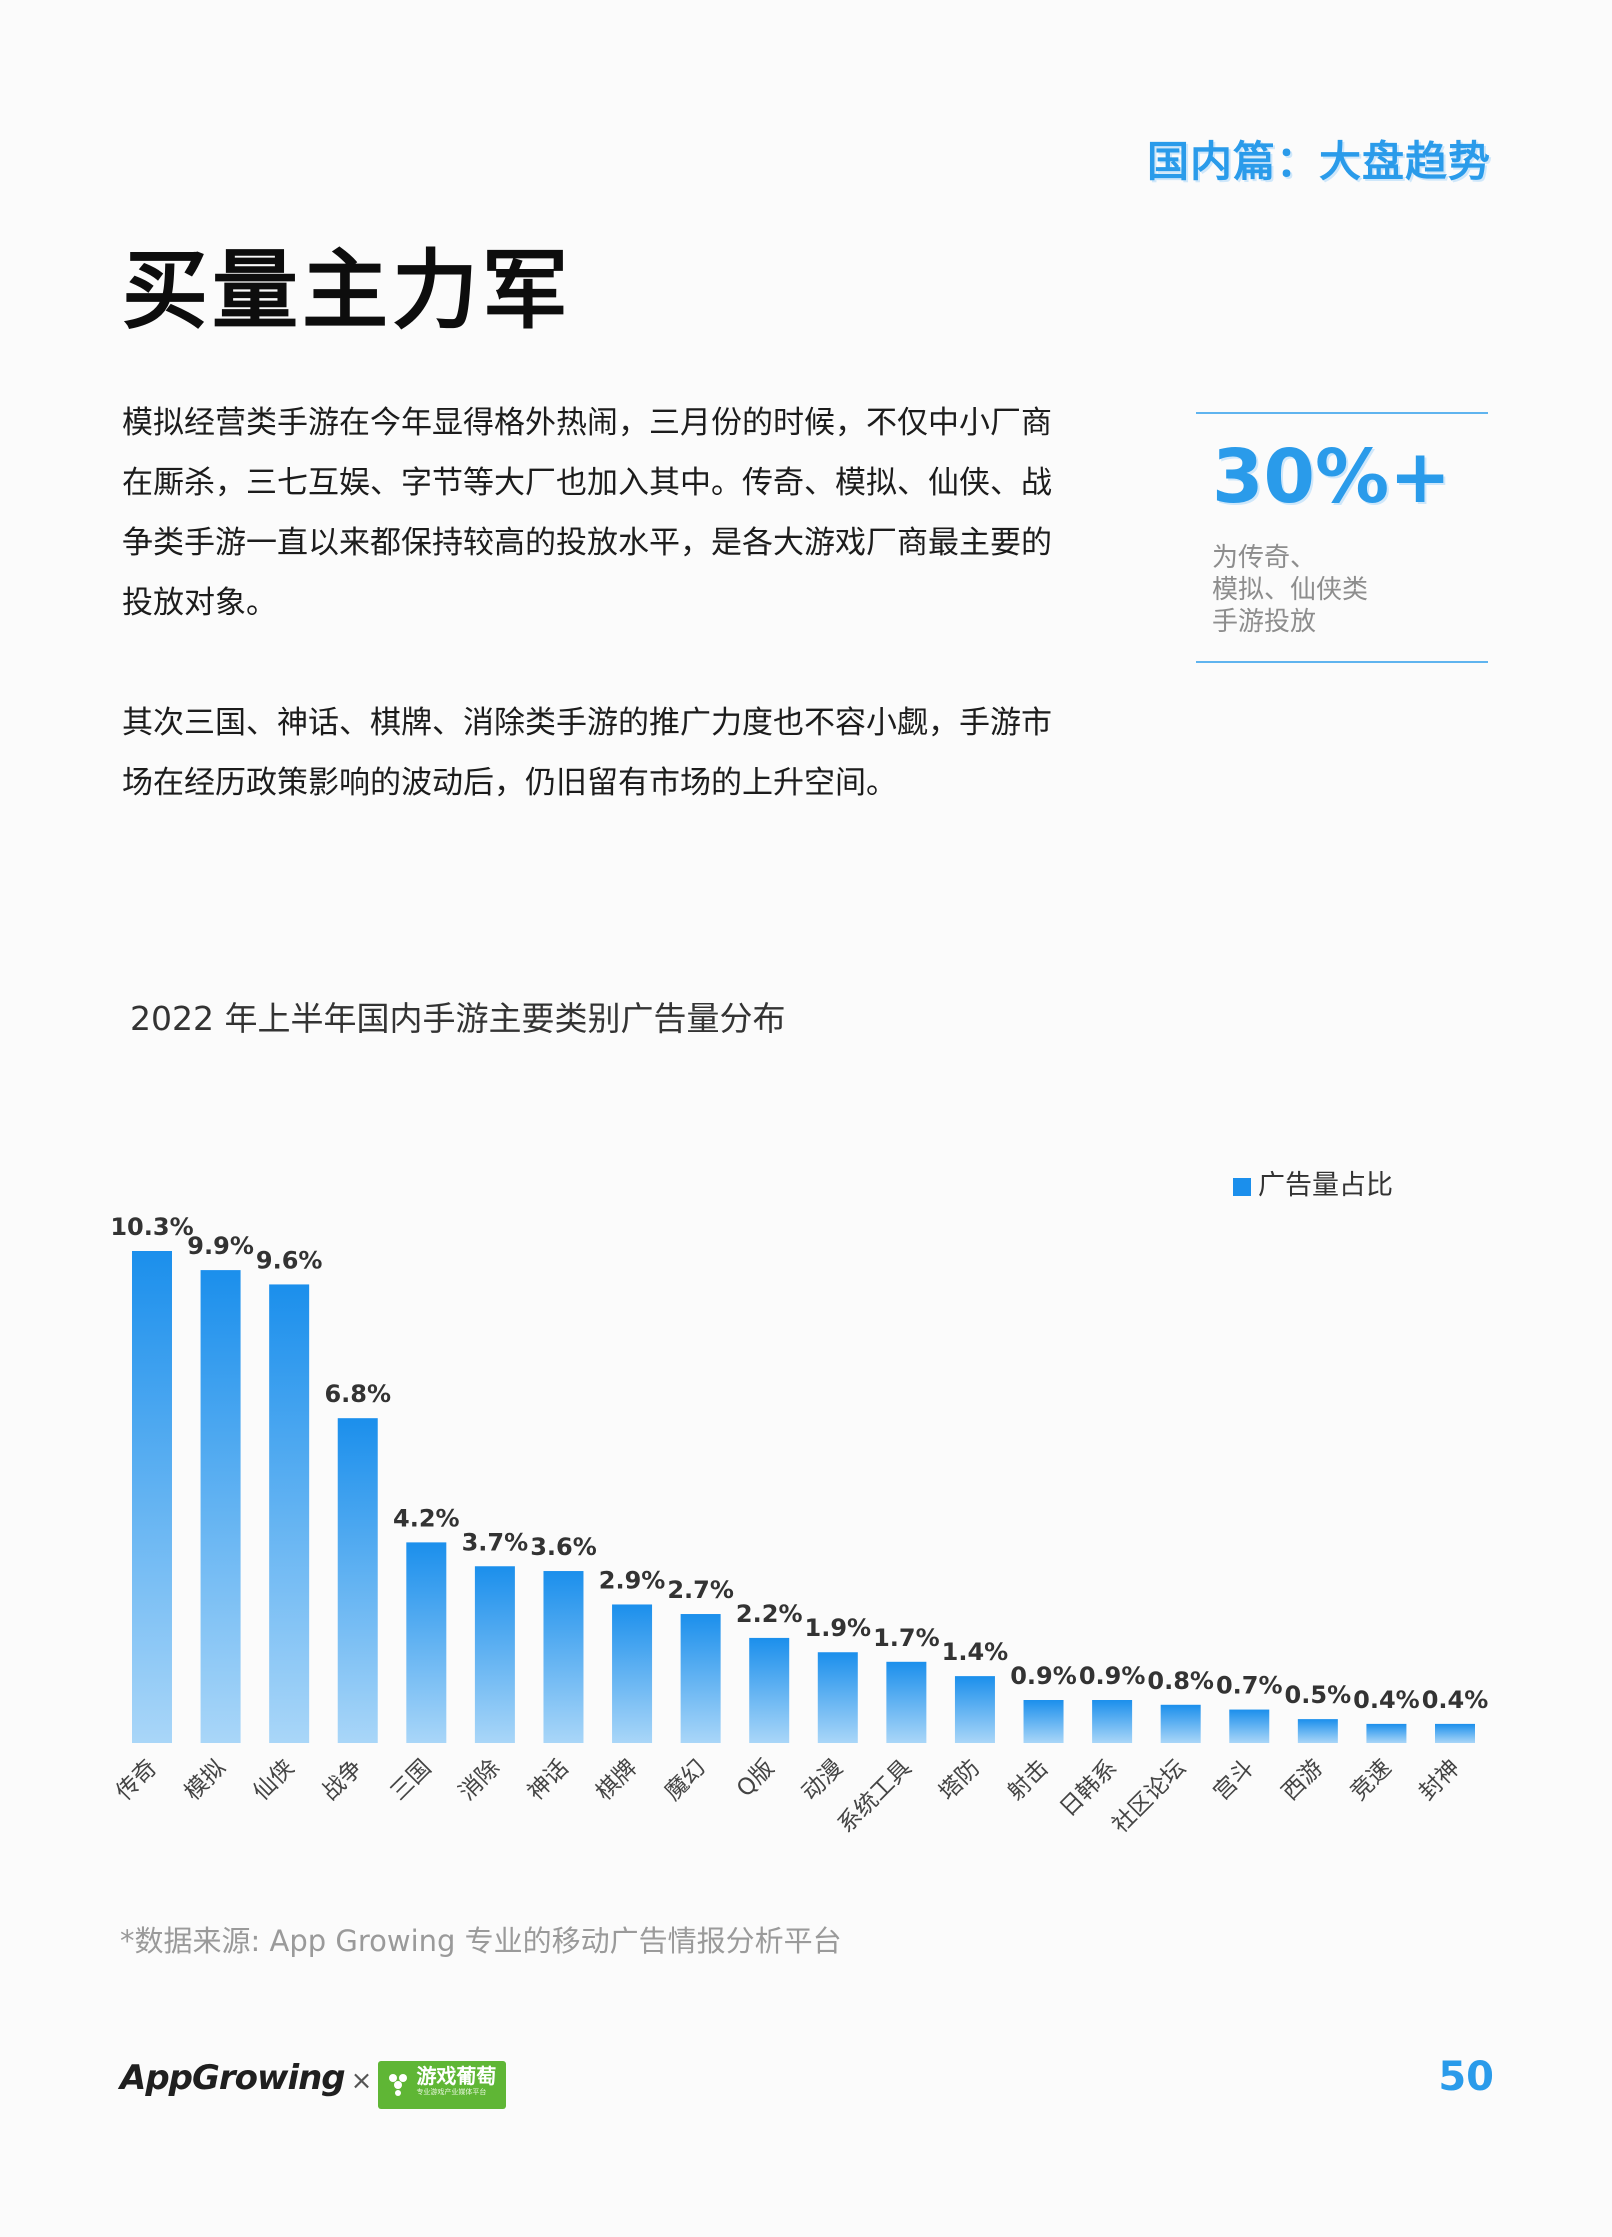 This screenshot has height=2237, width=1612. What do you see at coordinates (269, 2078) in the screenshot?
I see `appgrowing-logo-growing: Growing` at bounding box center [269, 2078].